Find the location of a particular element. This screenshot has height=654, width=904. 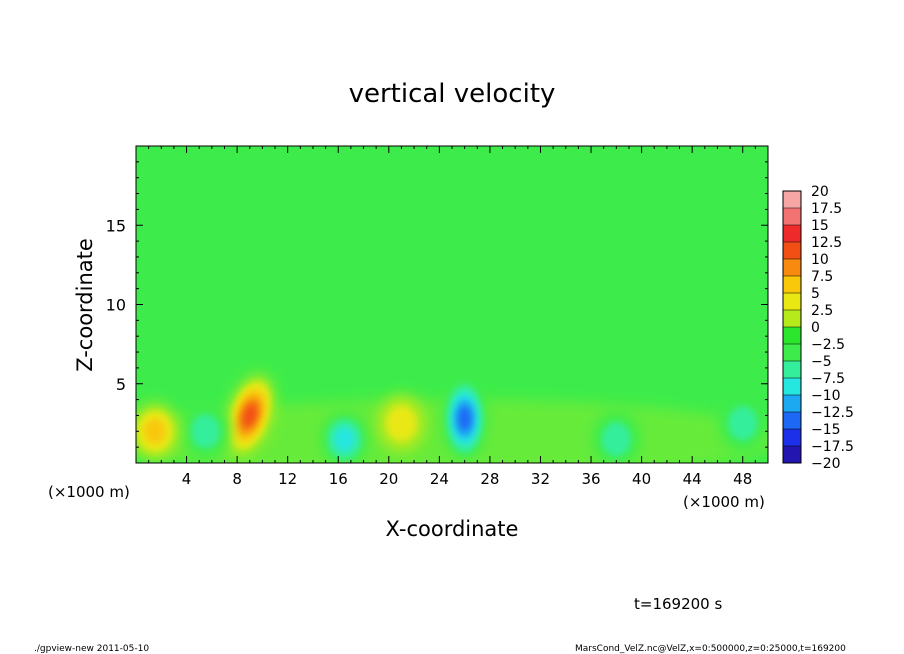

colorbar-label: 12.5 is located at coordinates (826, 243).